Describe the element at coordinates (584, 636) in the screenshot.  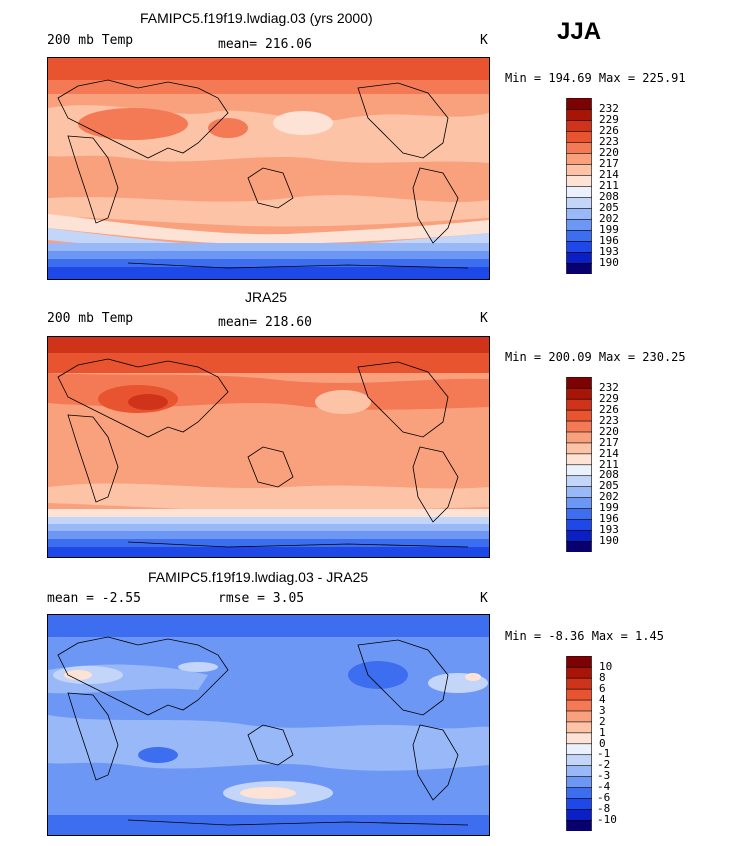
I see `panel3-minmax: Min = -8.36 Max = 1.45` at that location.